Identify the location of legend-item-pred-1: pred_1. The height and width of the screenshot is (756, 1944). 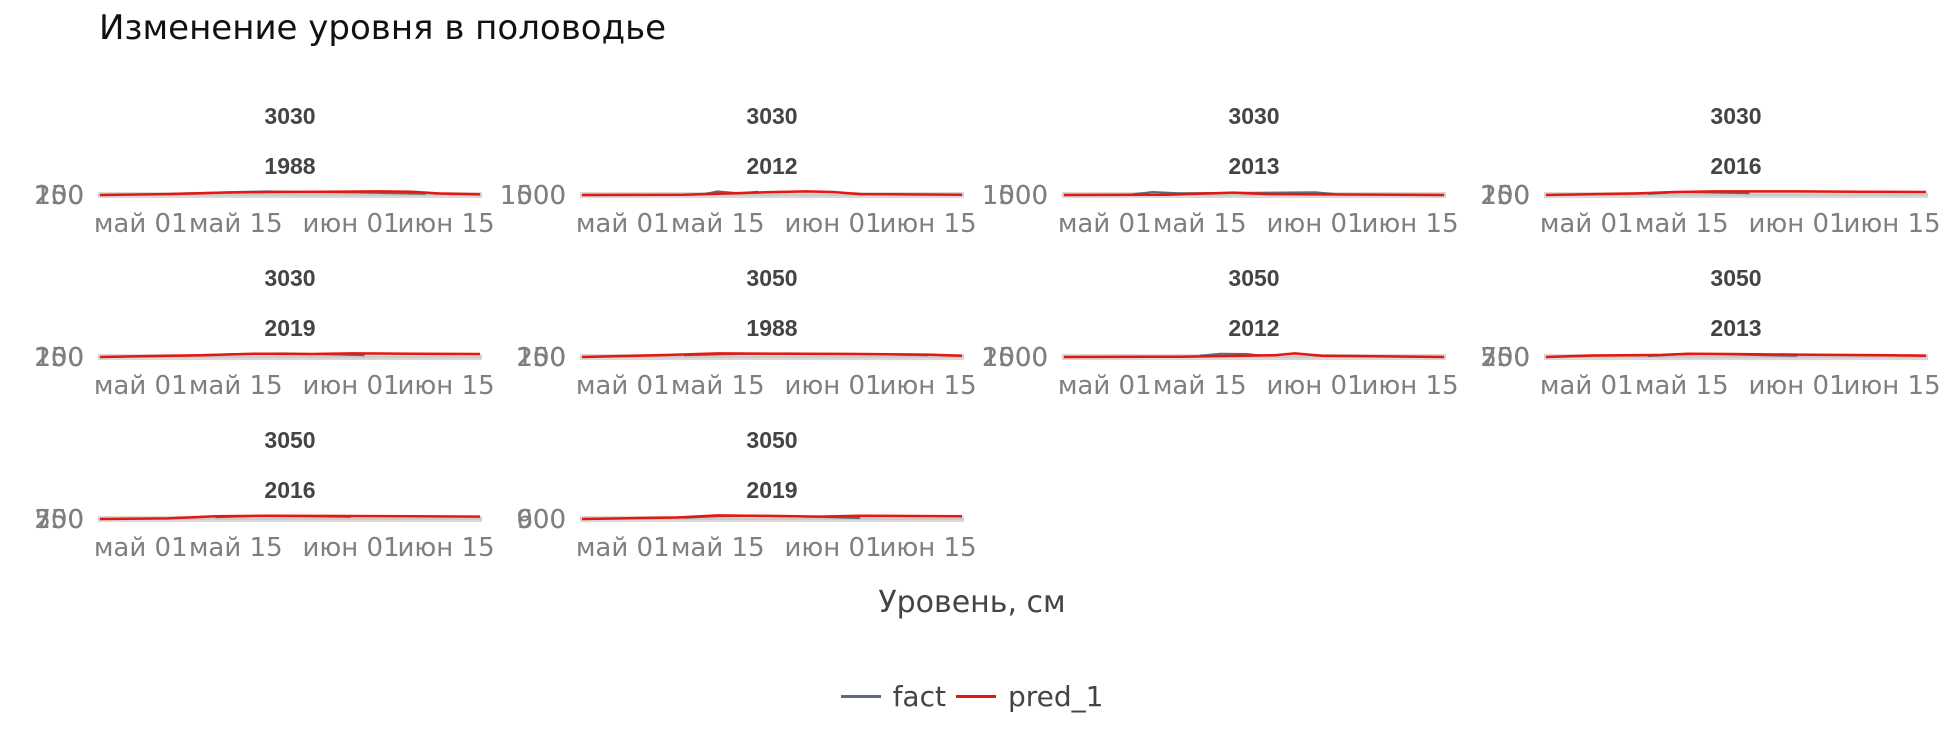
(1029, 696).